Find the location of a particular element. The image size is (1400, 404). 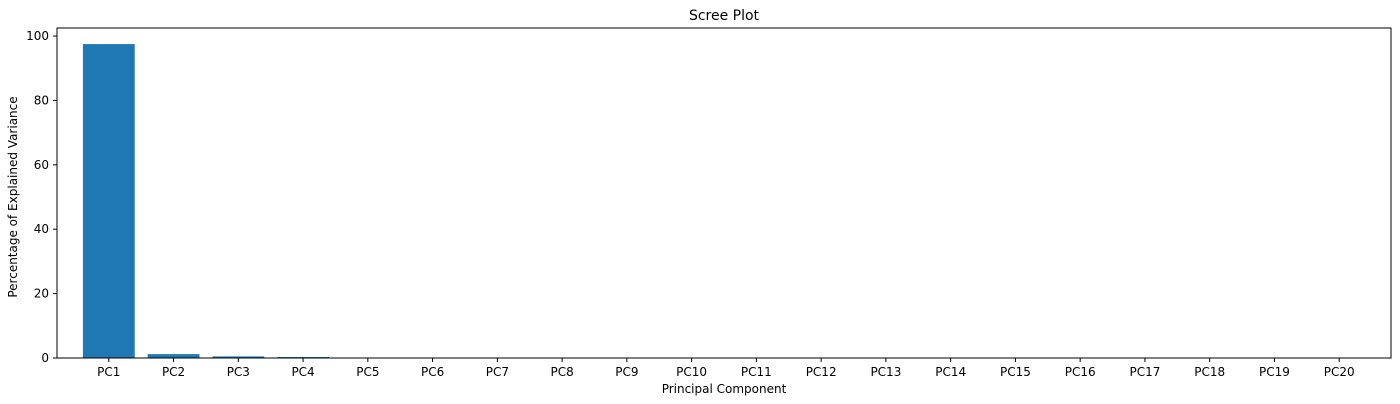

x-tick-label: PC6 is located at coordinates (432, 372).